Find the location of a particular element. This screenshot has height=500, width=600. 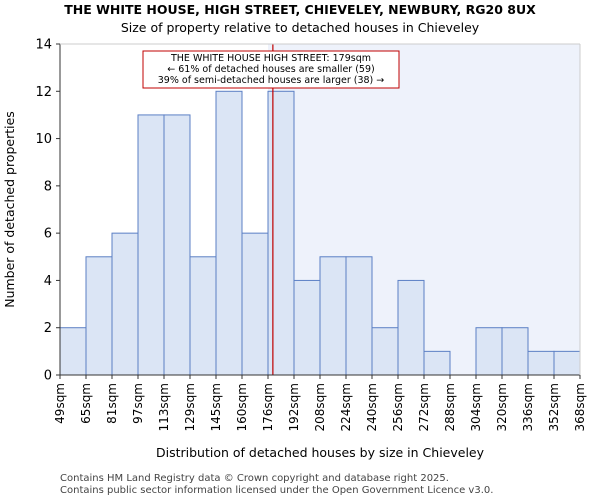

y-ticks: 0 2 4 6 8 10 12 14 is located at coordinates (47, 211).